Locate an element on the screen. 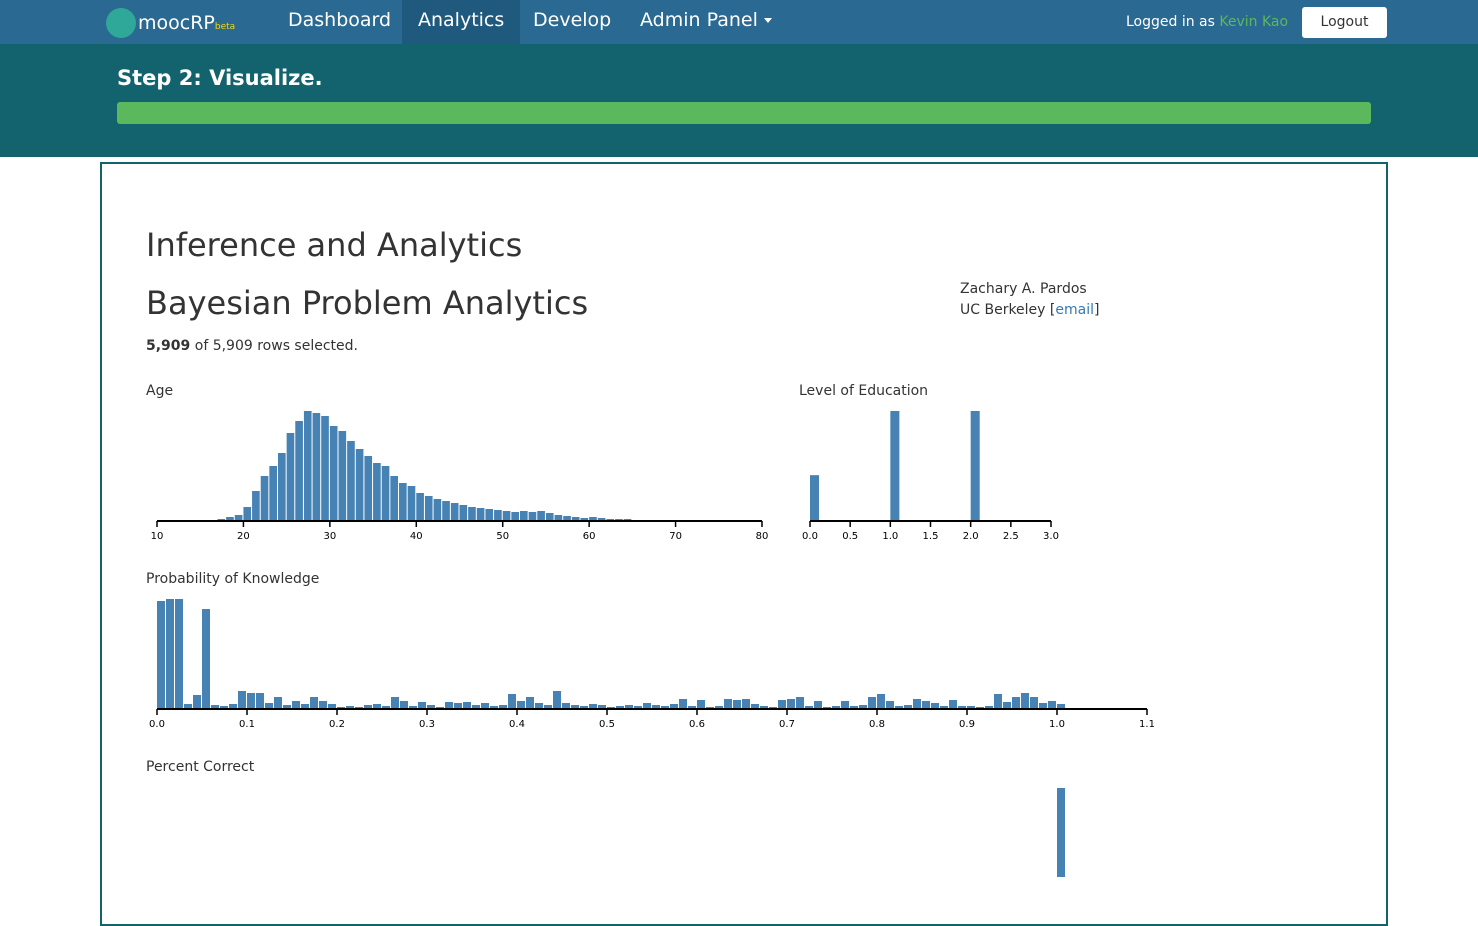  email-link: email is located at coordinates (1074, 310).